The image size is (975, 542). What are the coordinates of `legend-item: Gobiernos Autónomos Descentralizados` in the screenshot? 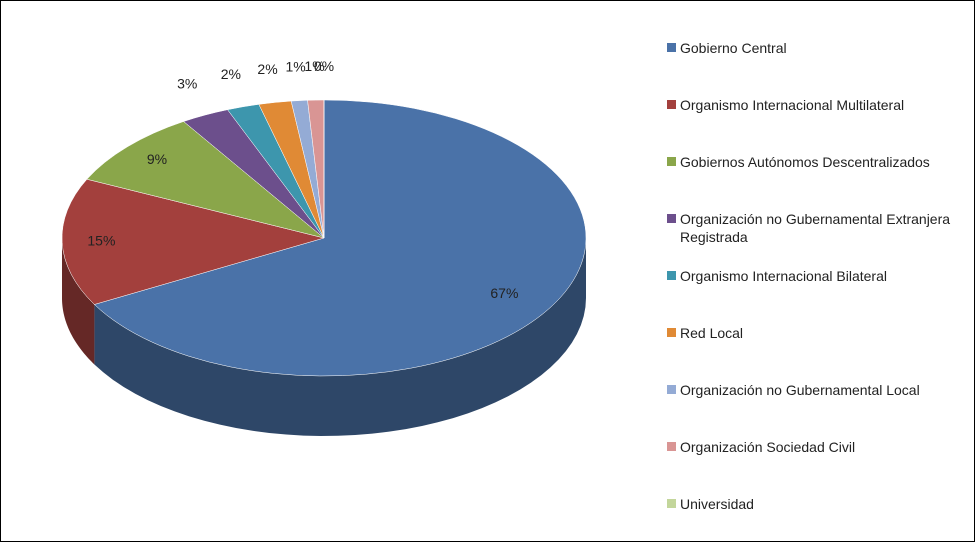 It's located at (817, 181).